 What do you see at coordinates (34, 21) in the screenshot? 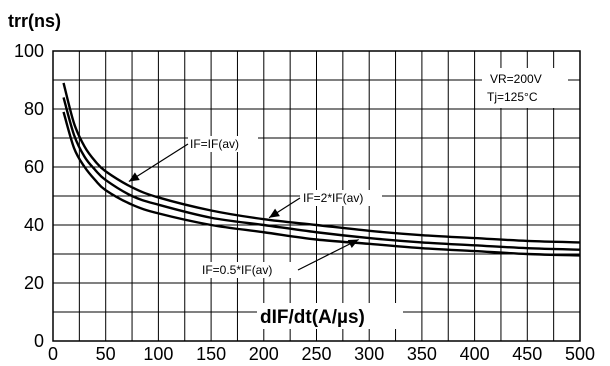
I see `y-axis-label: trr(ns)` at bounding box center [34, 21].